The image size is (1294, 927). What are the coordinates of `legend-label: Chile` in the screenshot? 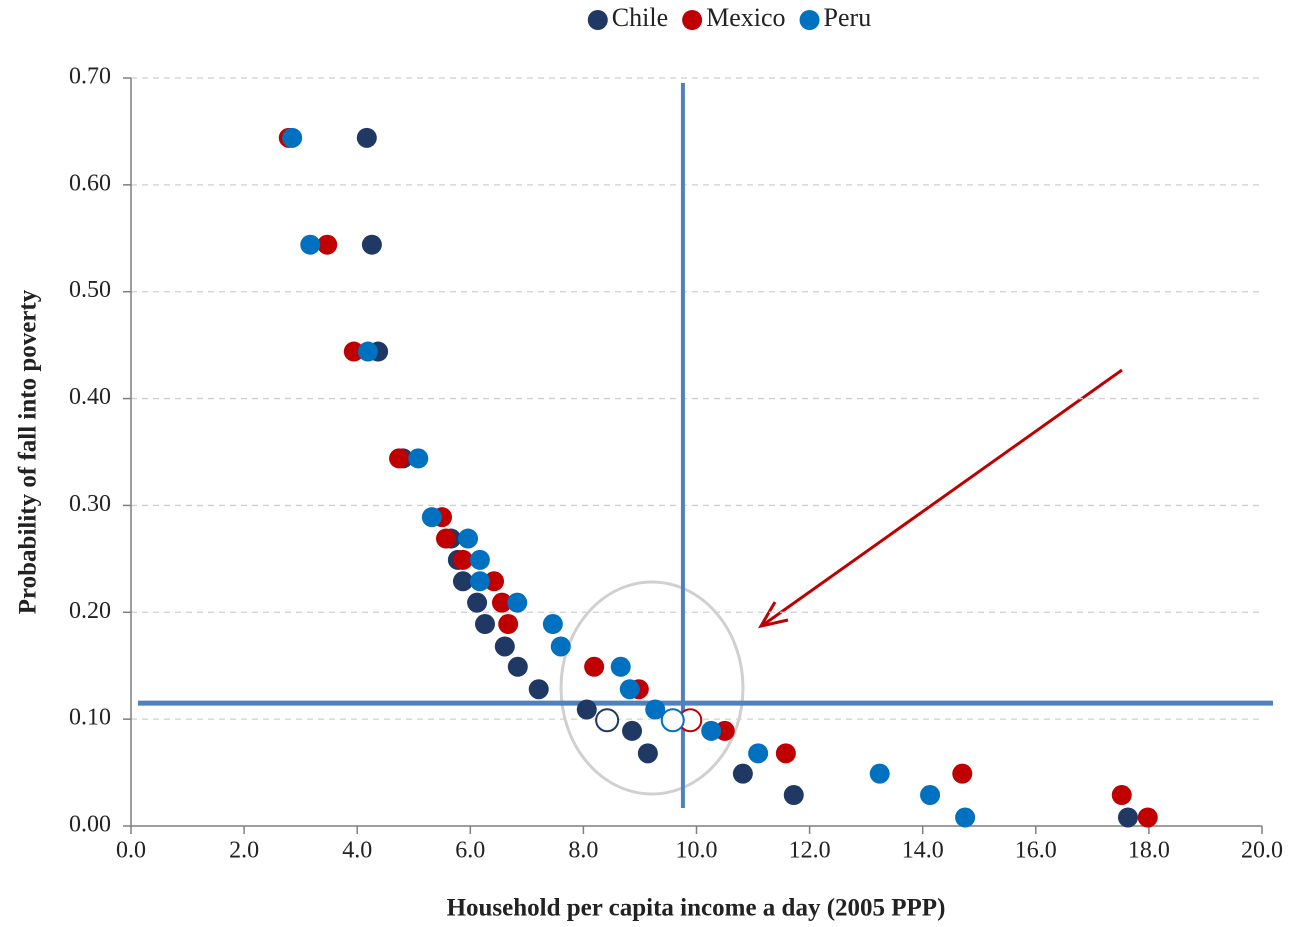 It's located at (640, 17).